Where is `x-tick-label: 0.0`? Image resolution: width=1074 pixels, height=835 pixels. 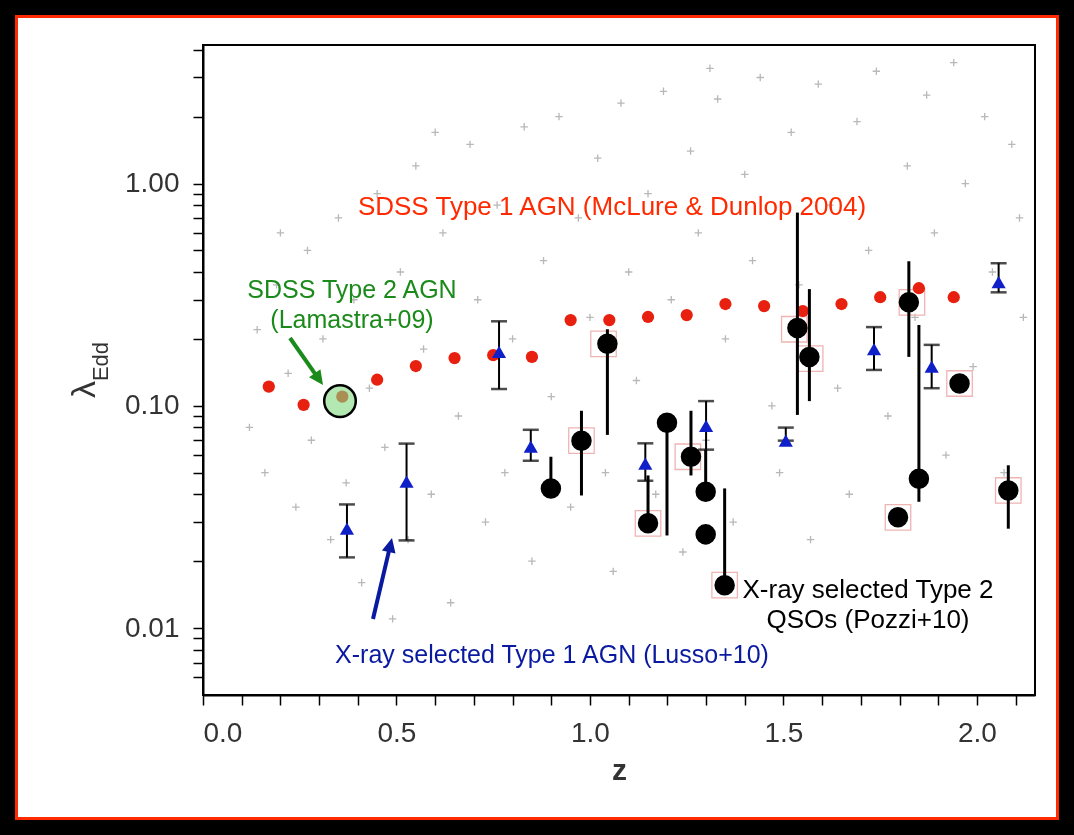 x-tick-label: 0.0 is located at coordinates (223, 732).